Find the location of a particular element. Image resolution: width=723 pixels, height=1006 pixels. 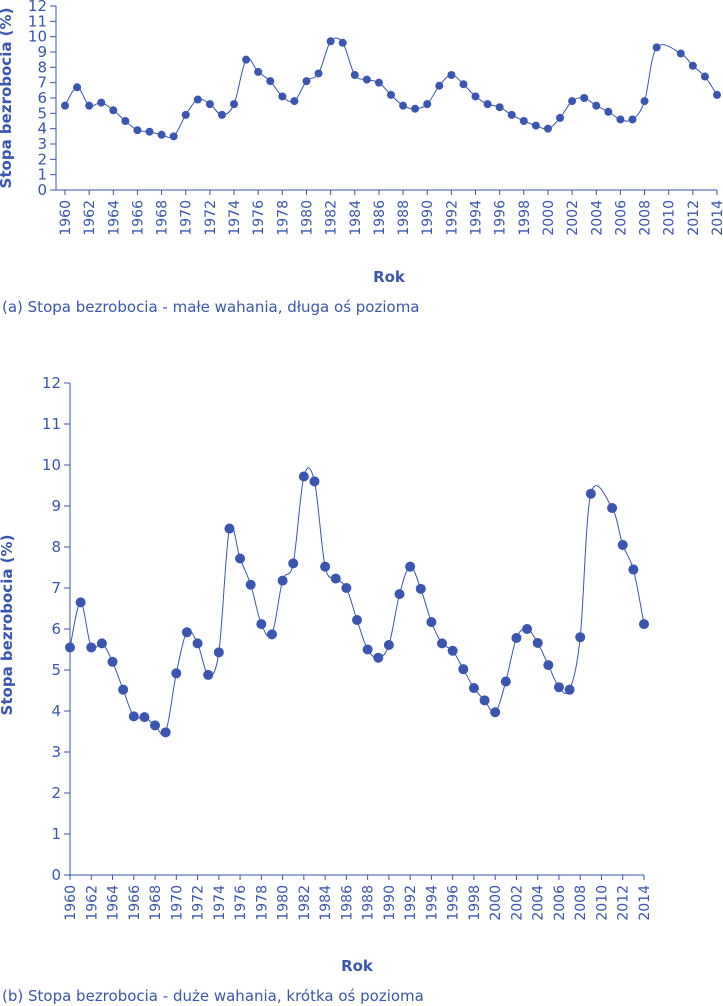

chart-b-x-tick-label: 1974 is located at coordinates (220, 903).